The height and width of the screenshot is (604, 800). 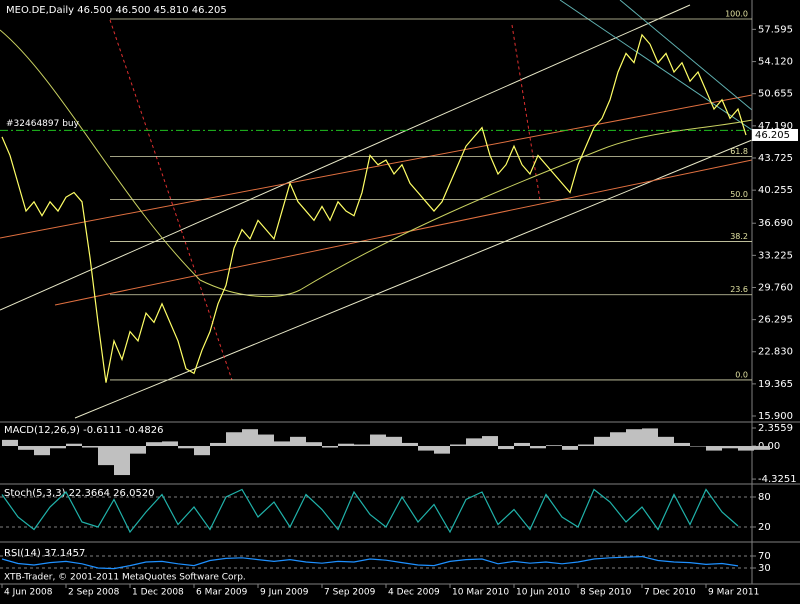 What do you see at coordinates (775, 29) in the screenshot?
I see `y-tick-label: 57.595` at bounding box center [775, 29].